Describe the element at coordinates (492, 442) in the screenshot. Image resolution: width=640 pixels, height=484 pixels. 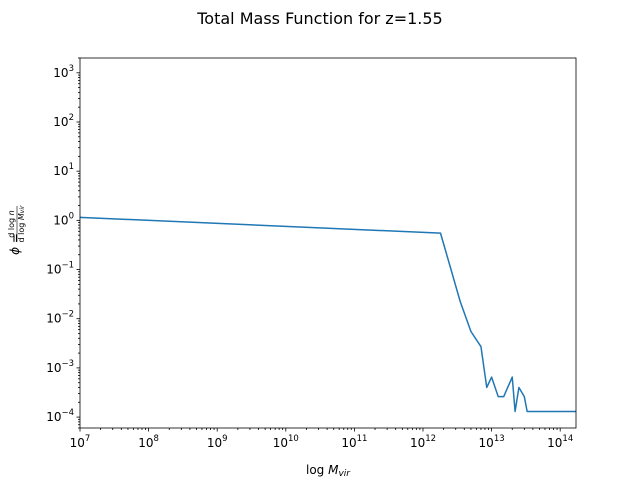
I see `x-tick-label: 10¹³` at that location.